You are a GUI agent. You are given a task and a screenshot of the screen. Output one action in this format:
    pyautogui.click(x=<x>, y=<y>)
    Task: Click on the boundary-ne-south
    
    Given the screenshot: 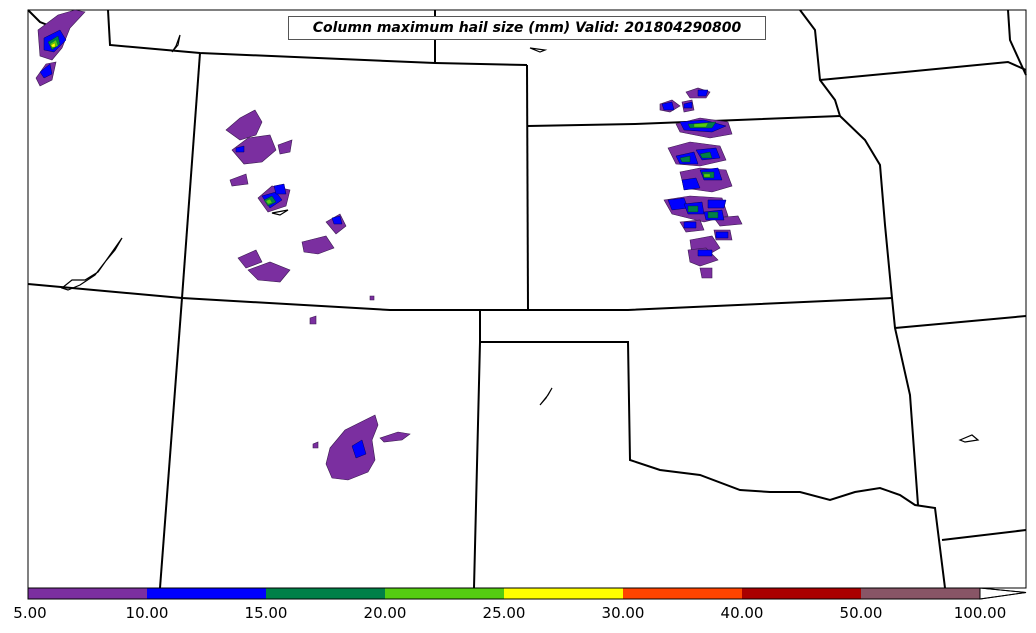 What is the action you would take?
    pyautogui.click(x=684, y=121)
    